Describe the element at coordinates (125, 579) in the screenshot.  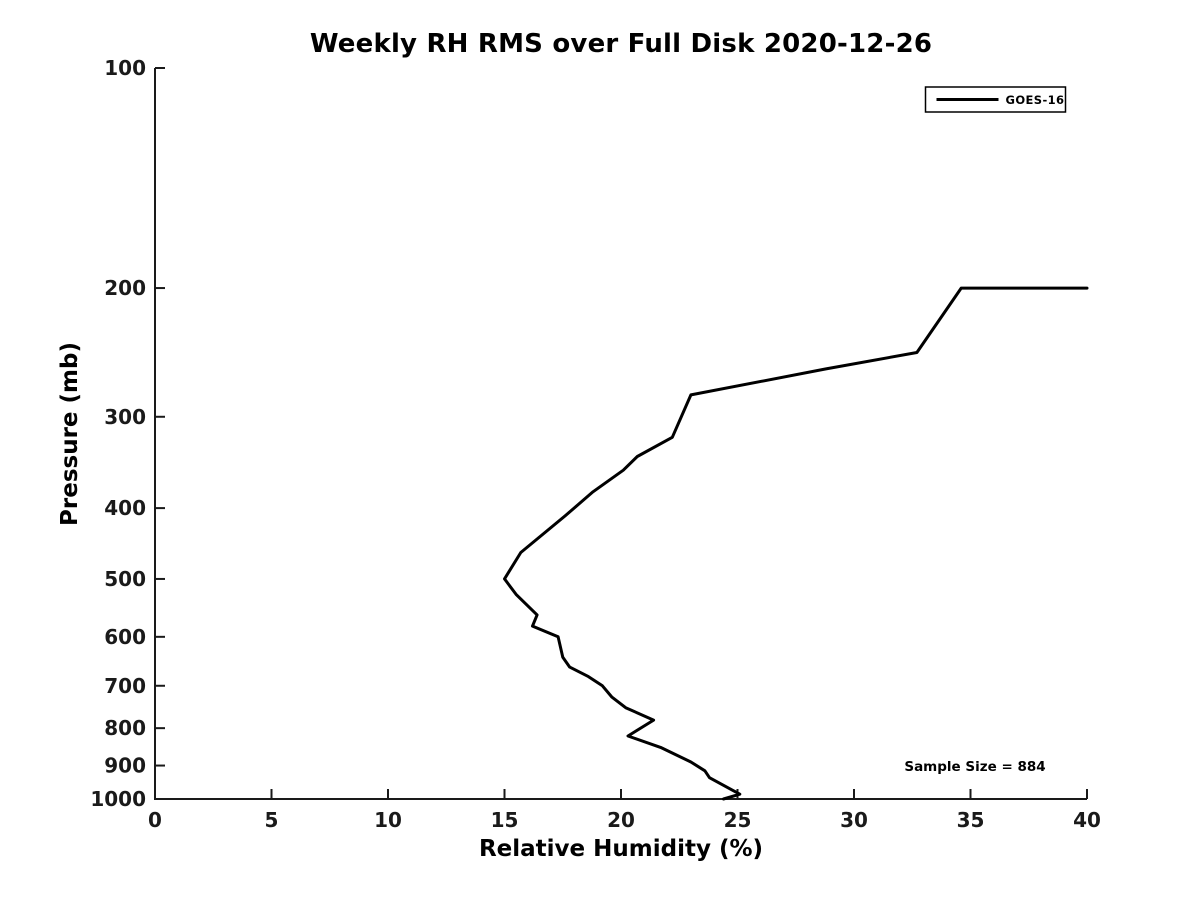
I see `y-tick-label: 500` at that location.